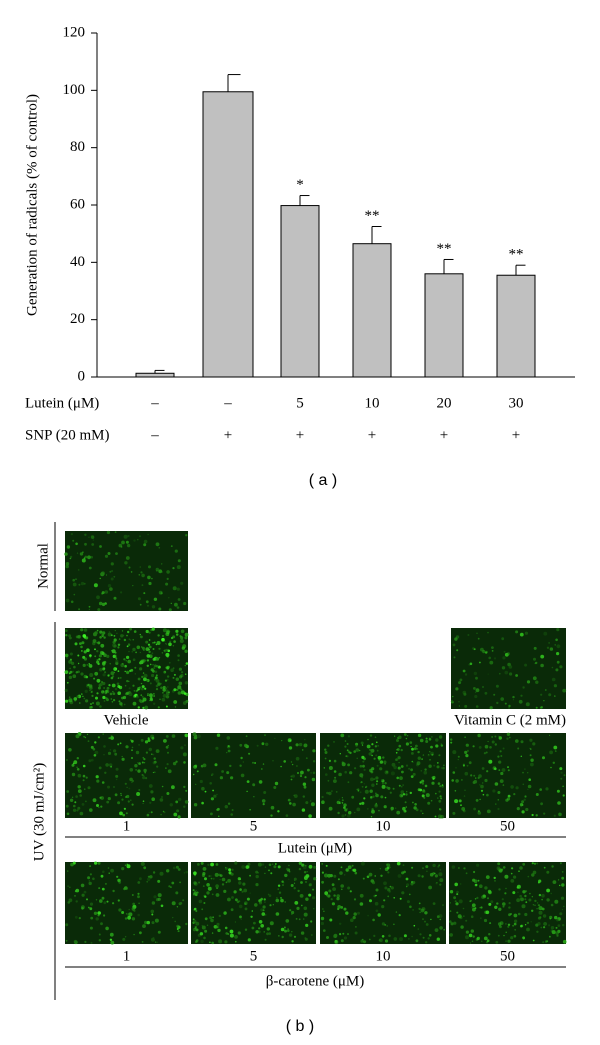 This screenshot has height=1045, width=600. I want to click on micrograph, so click(383, 776).